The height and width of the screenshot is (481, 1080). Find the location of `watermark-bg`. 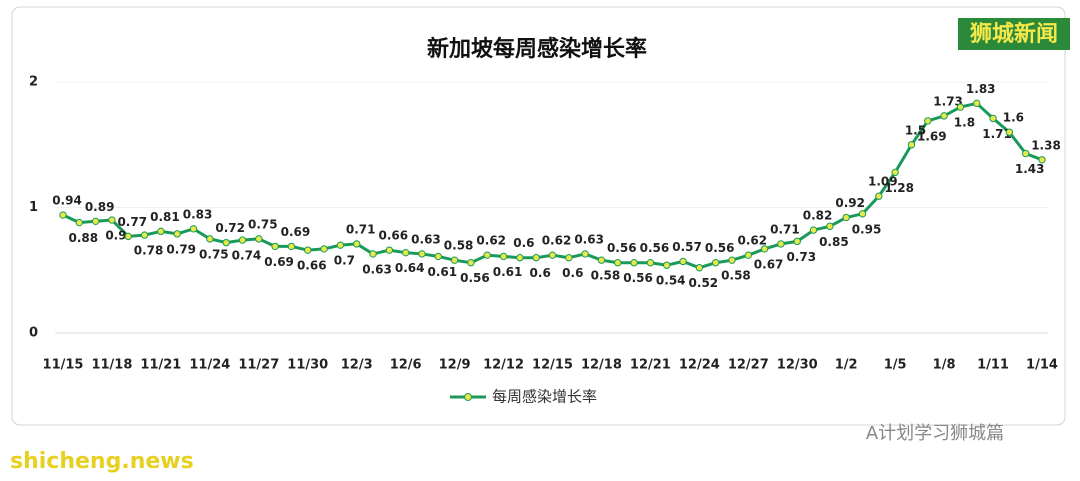

watermark-bg is located at coordinates (1014, 34).